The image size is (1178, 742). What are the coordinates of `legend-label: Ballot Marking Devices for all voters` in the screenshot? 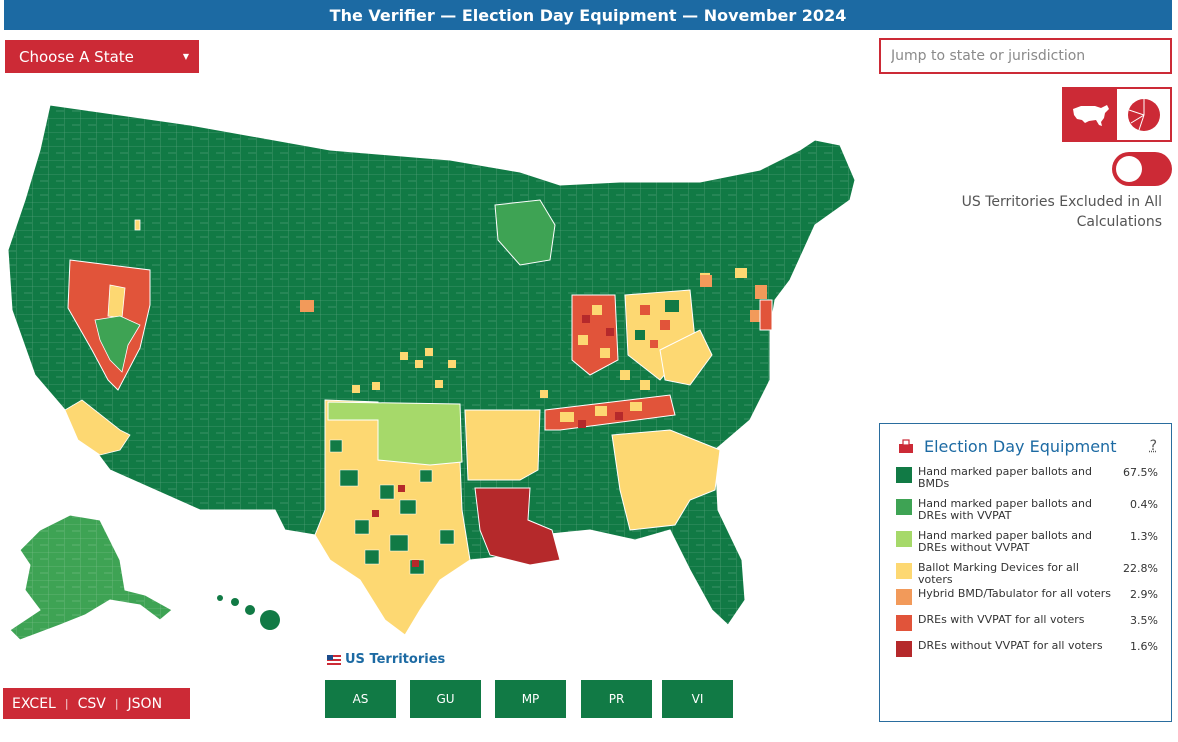 It's located at (998, 573).